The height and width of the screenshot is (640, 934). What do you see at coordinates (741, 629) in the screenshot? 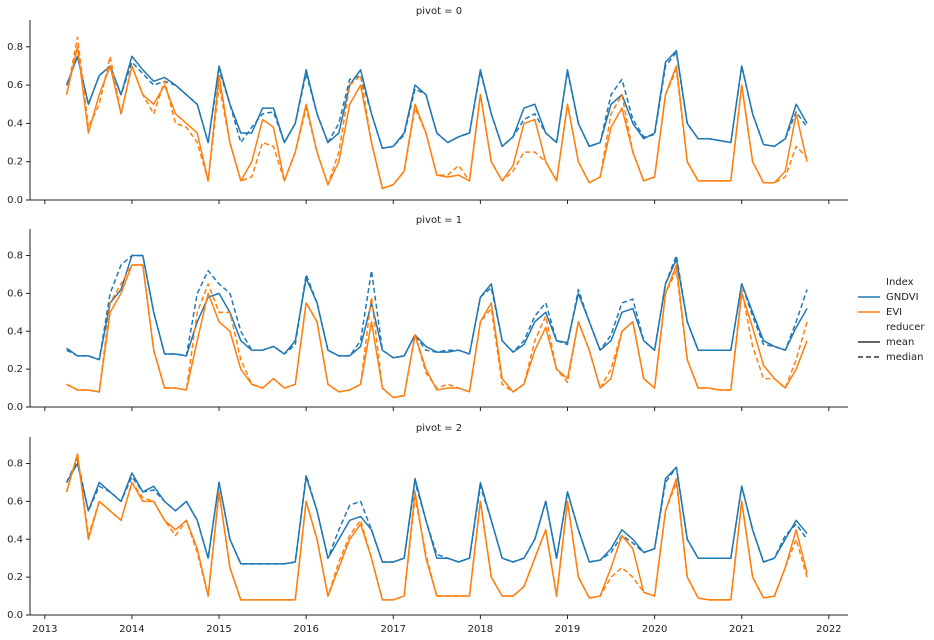
I see `x-tick-label: 2021` at bounding box center [741, 629].